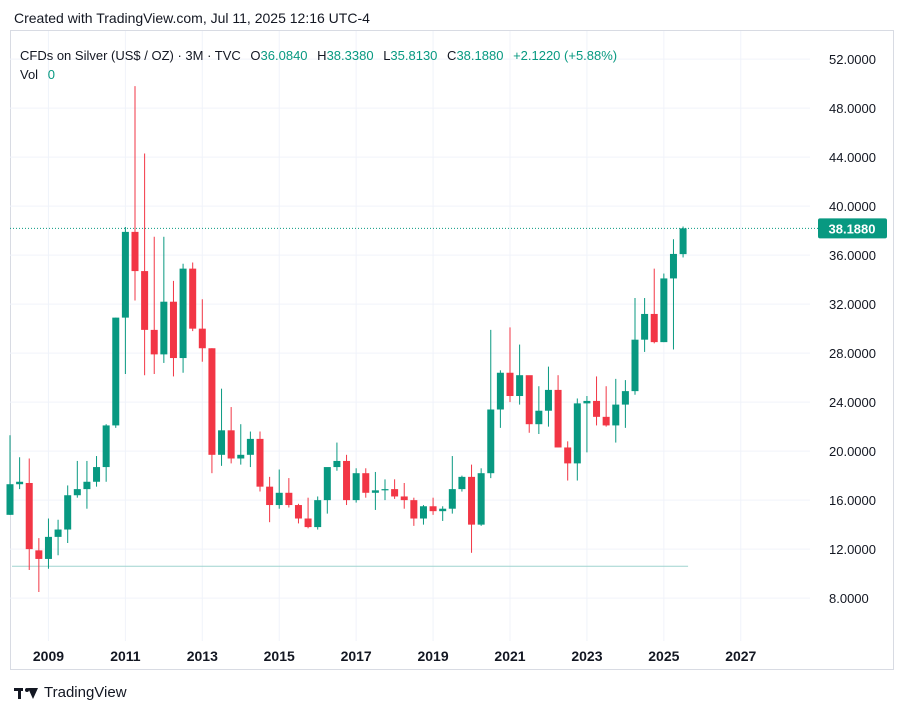  Describe the element at coordinates (414, 55) in the screenshot. I see `low-value: 35.8130` at that location.